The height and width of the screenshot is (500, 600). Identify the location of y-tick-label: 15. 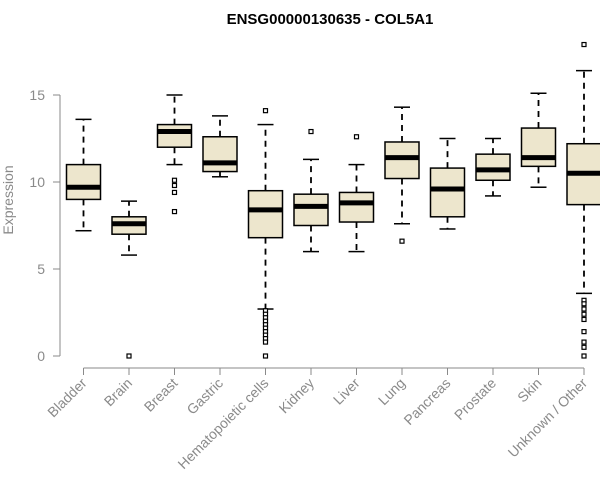
(37, 95).